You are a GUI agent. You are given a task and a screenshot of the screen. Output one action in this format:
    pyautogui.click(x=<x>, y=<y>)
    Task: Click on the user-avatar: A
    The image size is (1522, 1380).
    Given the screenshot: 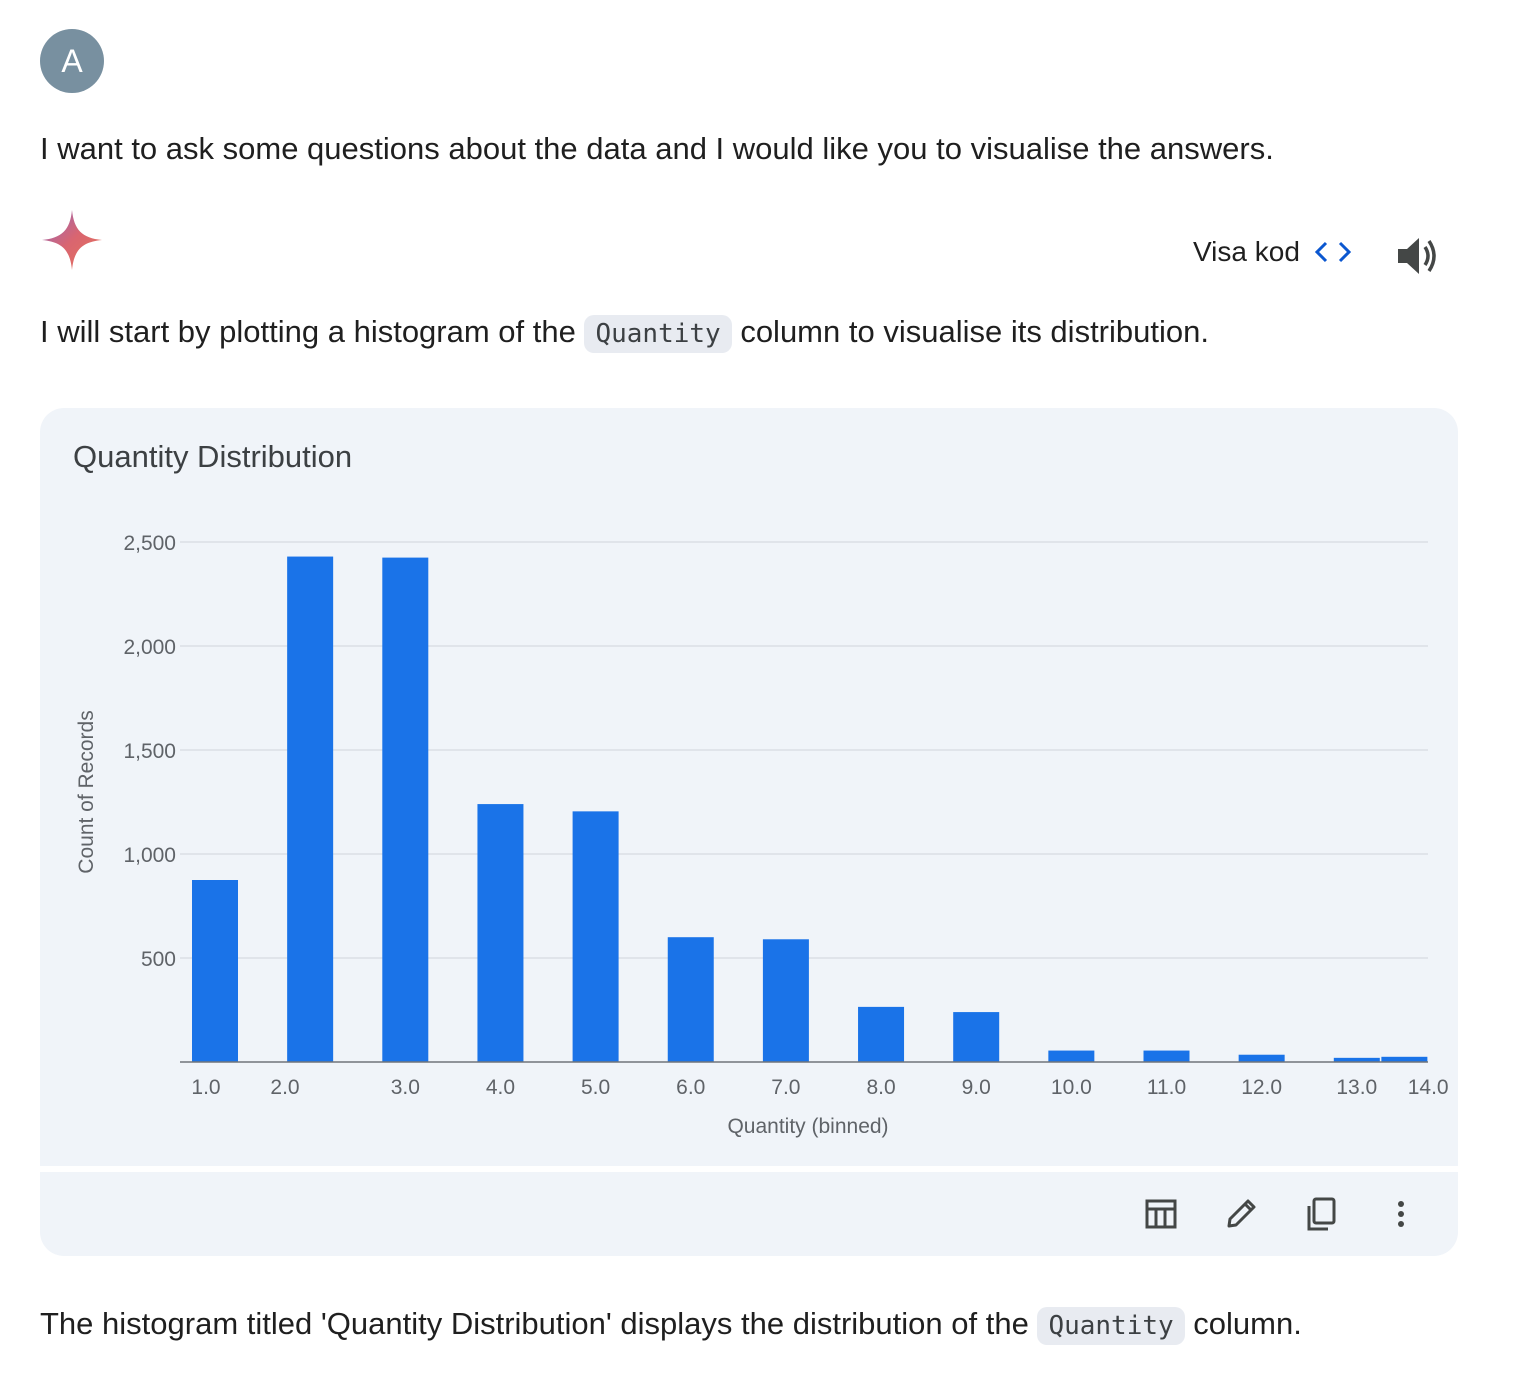 What is the action you would take?
    pyautogui.click(x=72, y=61)
    